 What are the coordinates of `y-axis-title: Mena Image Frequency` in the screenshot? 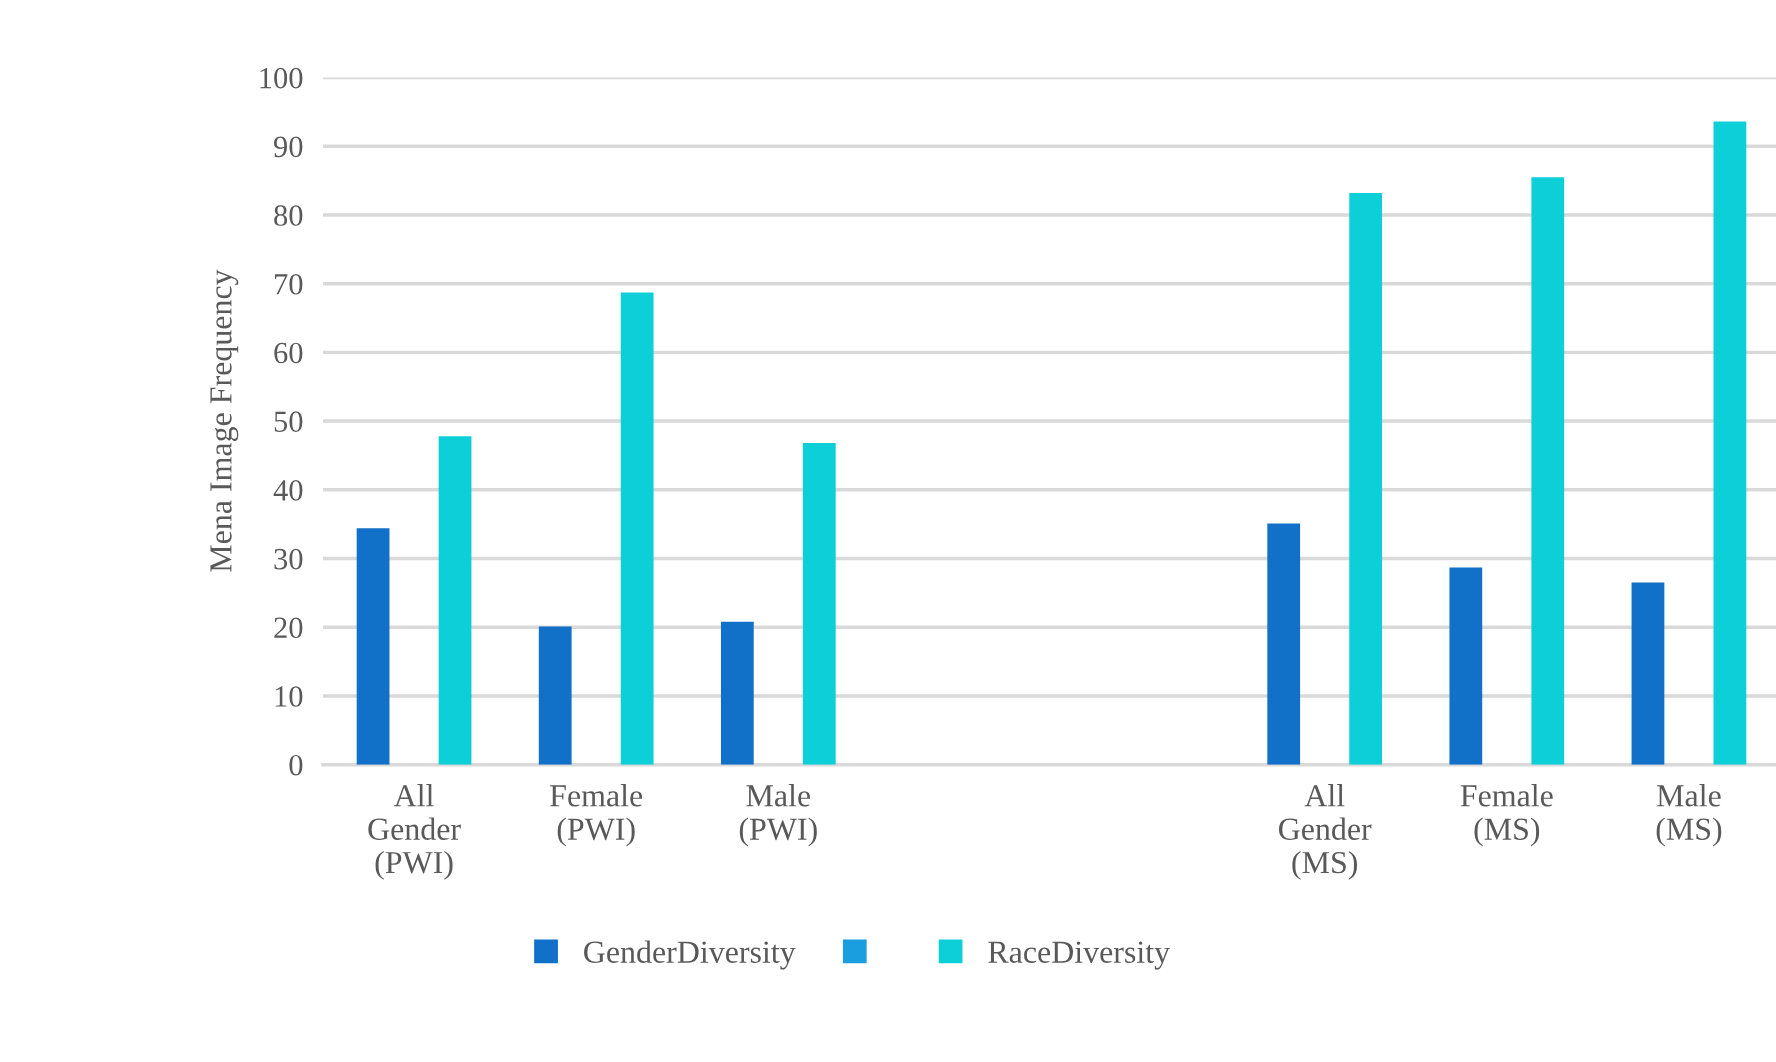 It's located at (224, 420).